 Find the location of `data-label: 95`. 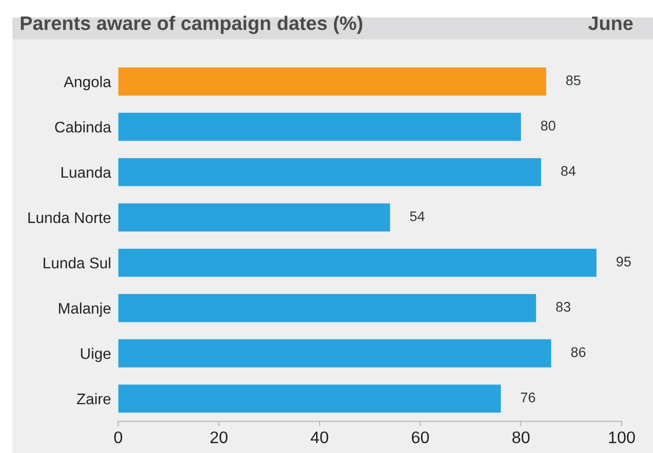

data-label: 95 is located at coordinates (623, 261).